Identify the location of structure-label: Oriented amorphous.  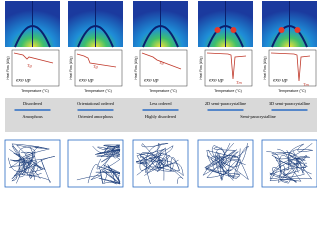
(96, 116).